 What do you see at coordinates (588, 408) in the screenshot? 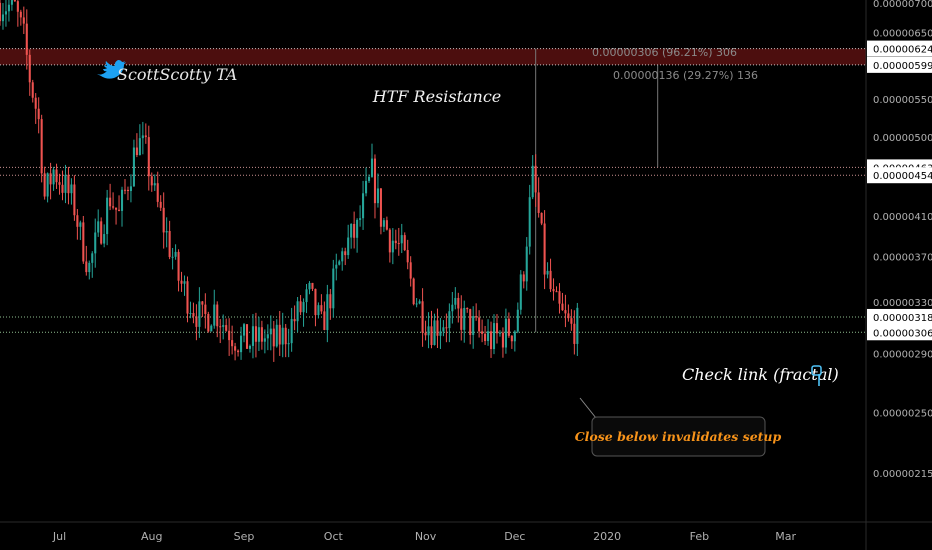
I see `callout-pointer` at bounding box center [588, 408].